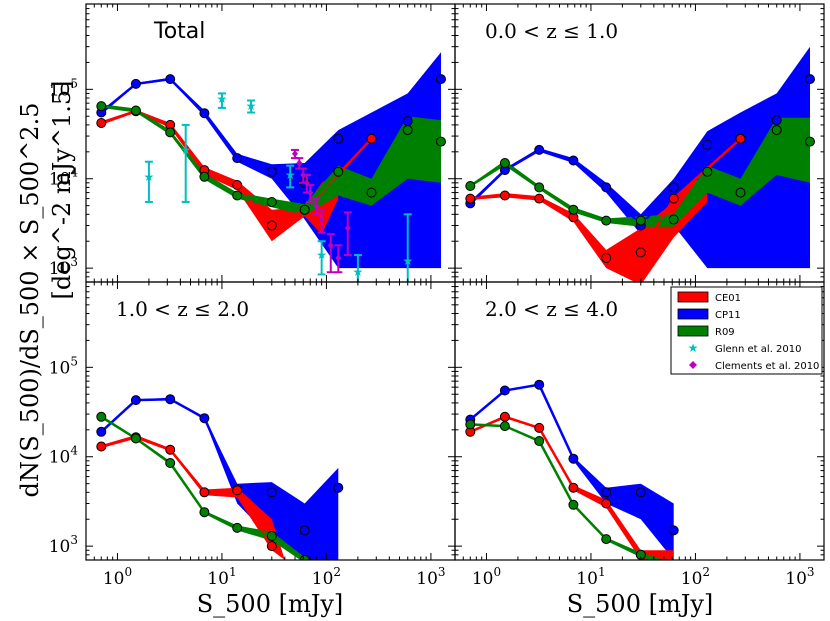 This screenshot has width=830, height=621. Describe the element at coordinates (758, 349) in the screenshot. I see `legend-label: Glenn et al. 2010` at that location.